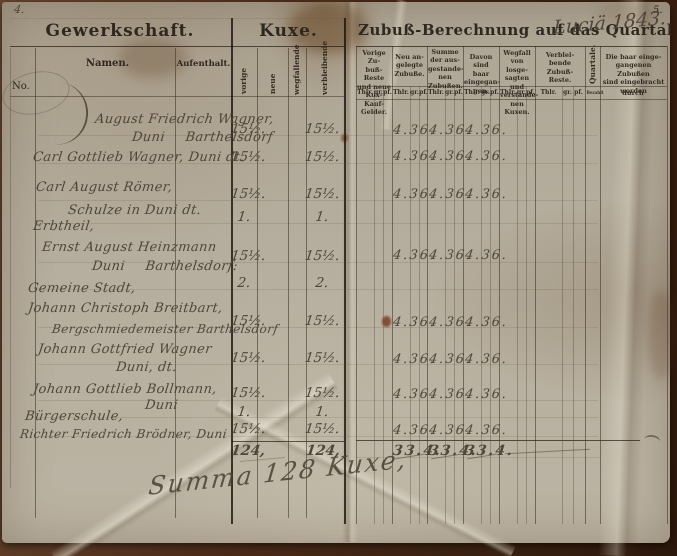 The image size is (677, 556). I want to click on column-header-no: No., so click(21, 86).